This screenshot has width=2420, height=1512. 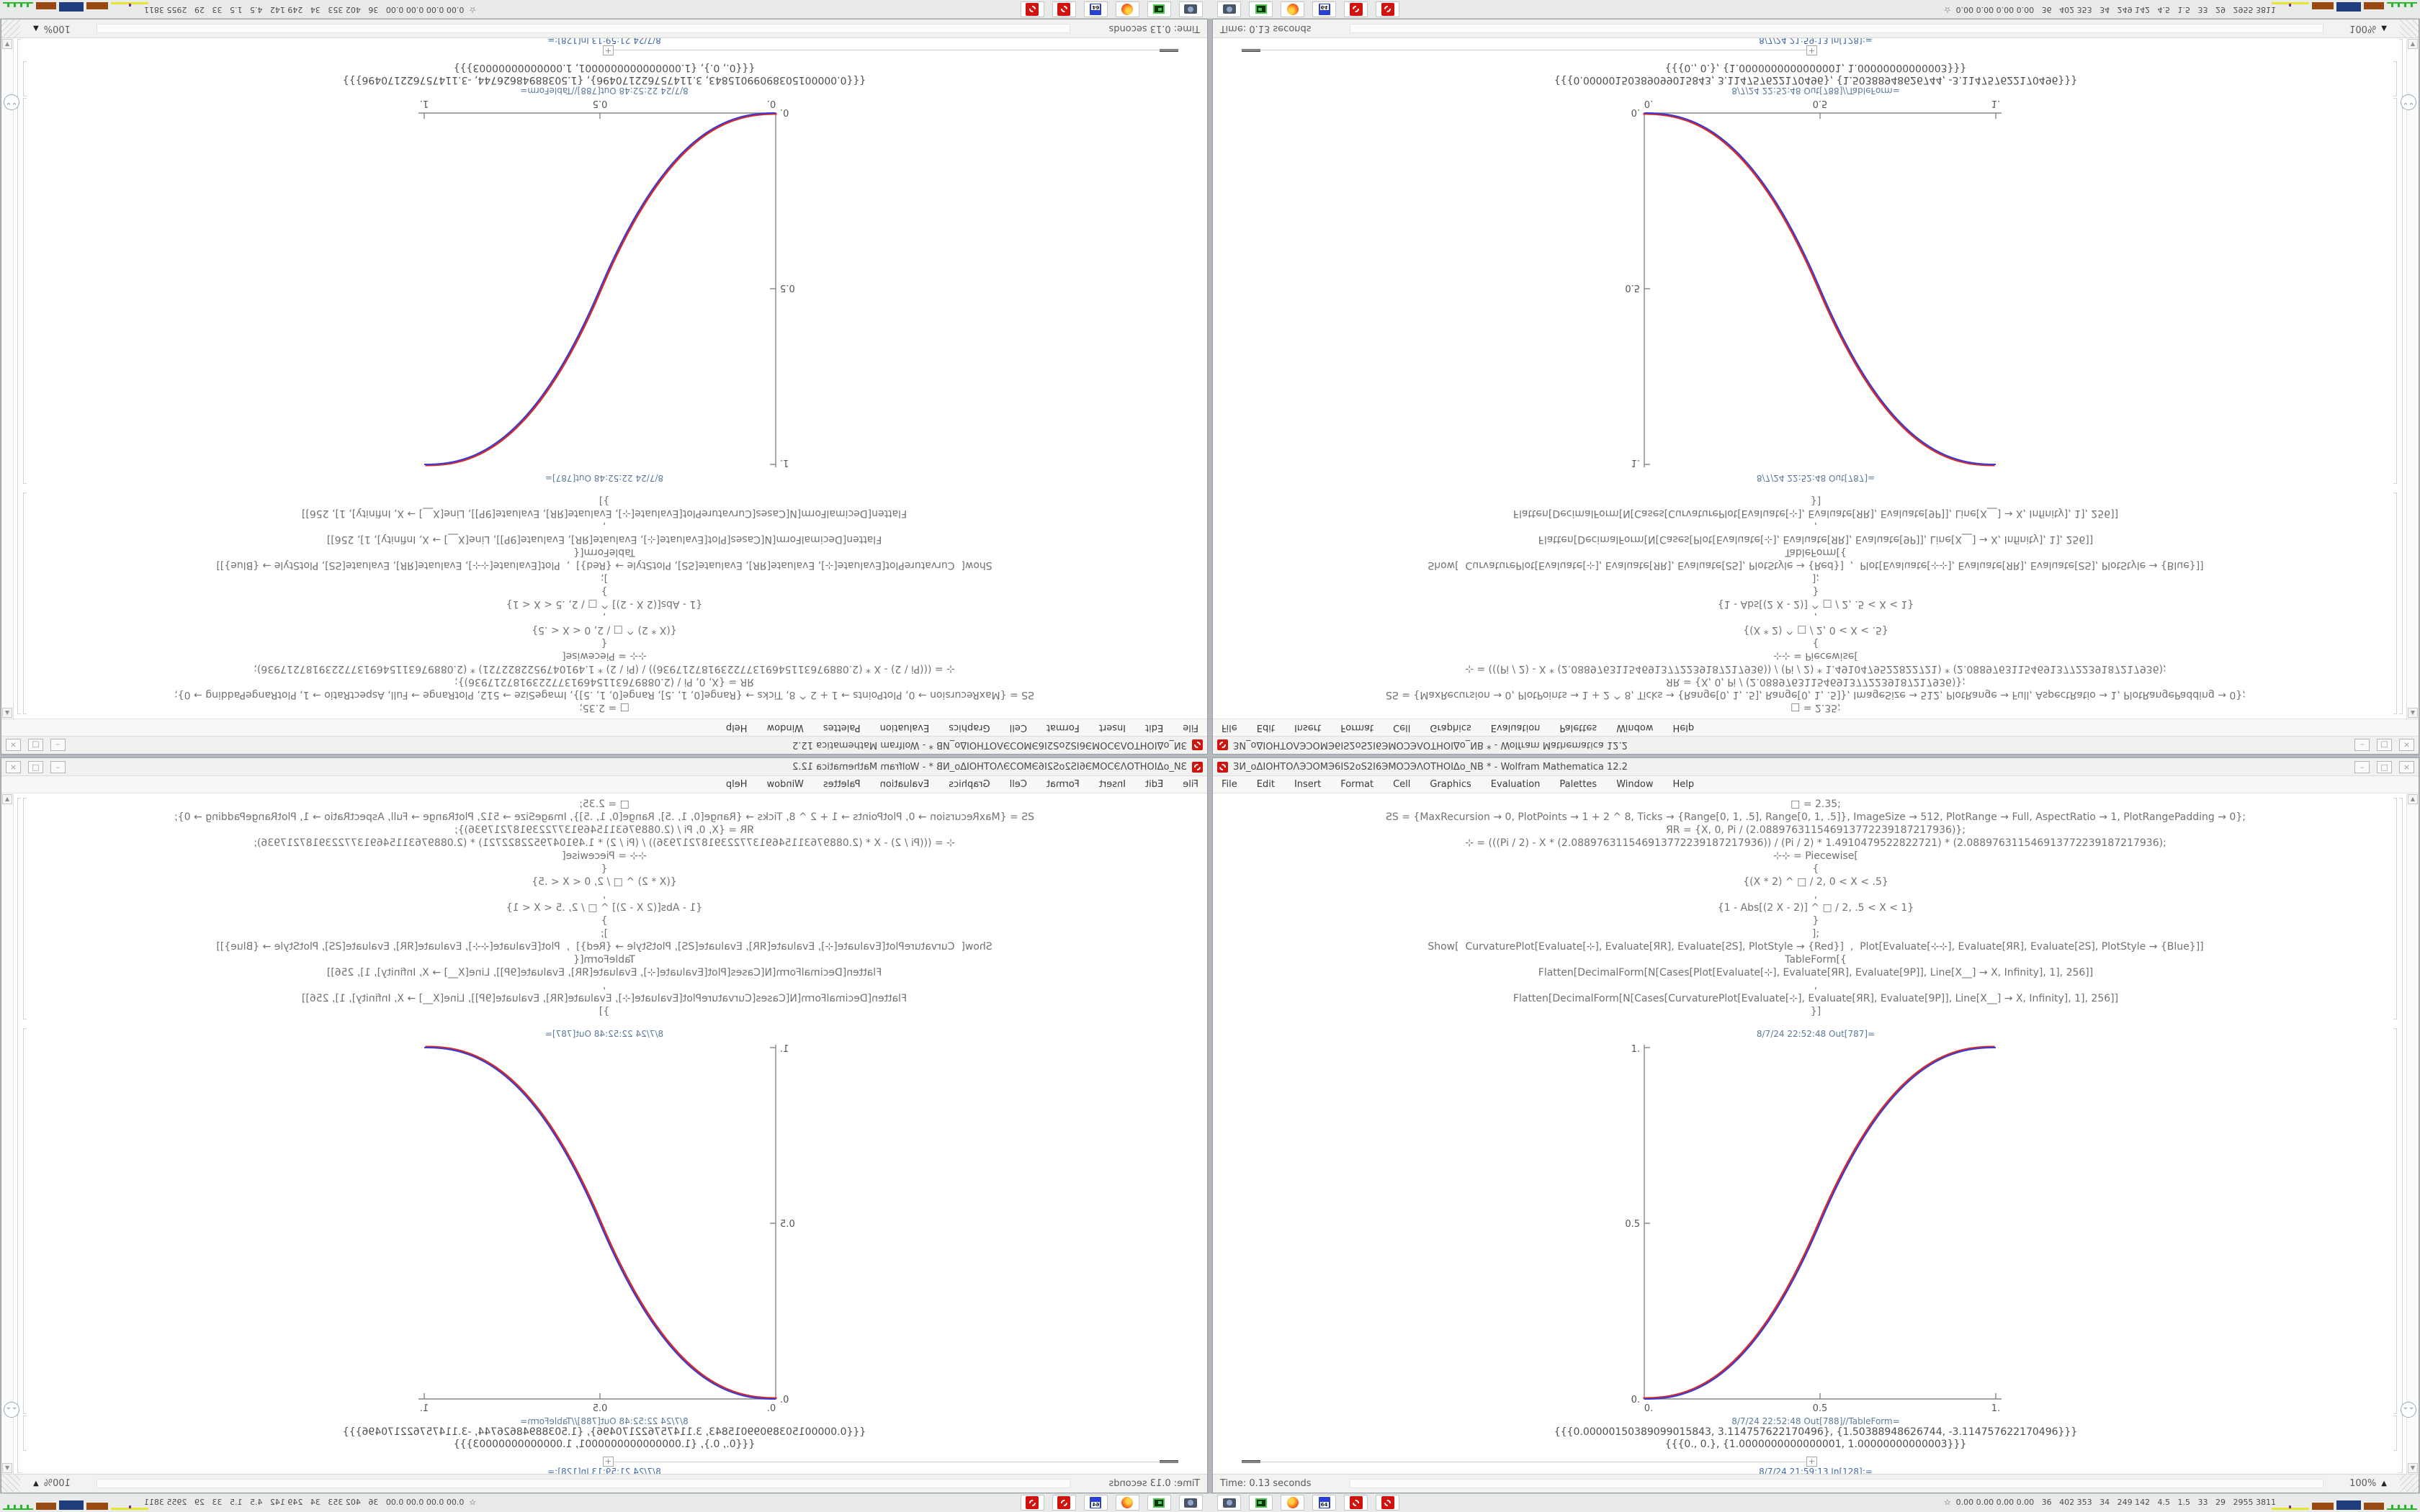 What do you see at coordinates (2413, 44) in the screenshot?
I see `scroll-down-icon: ▼` at bounding box center [2413, 44].